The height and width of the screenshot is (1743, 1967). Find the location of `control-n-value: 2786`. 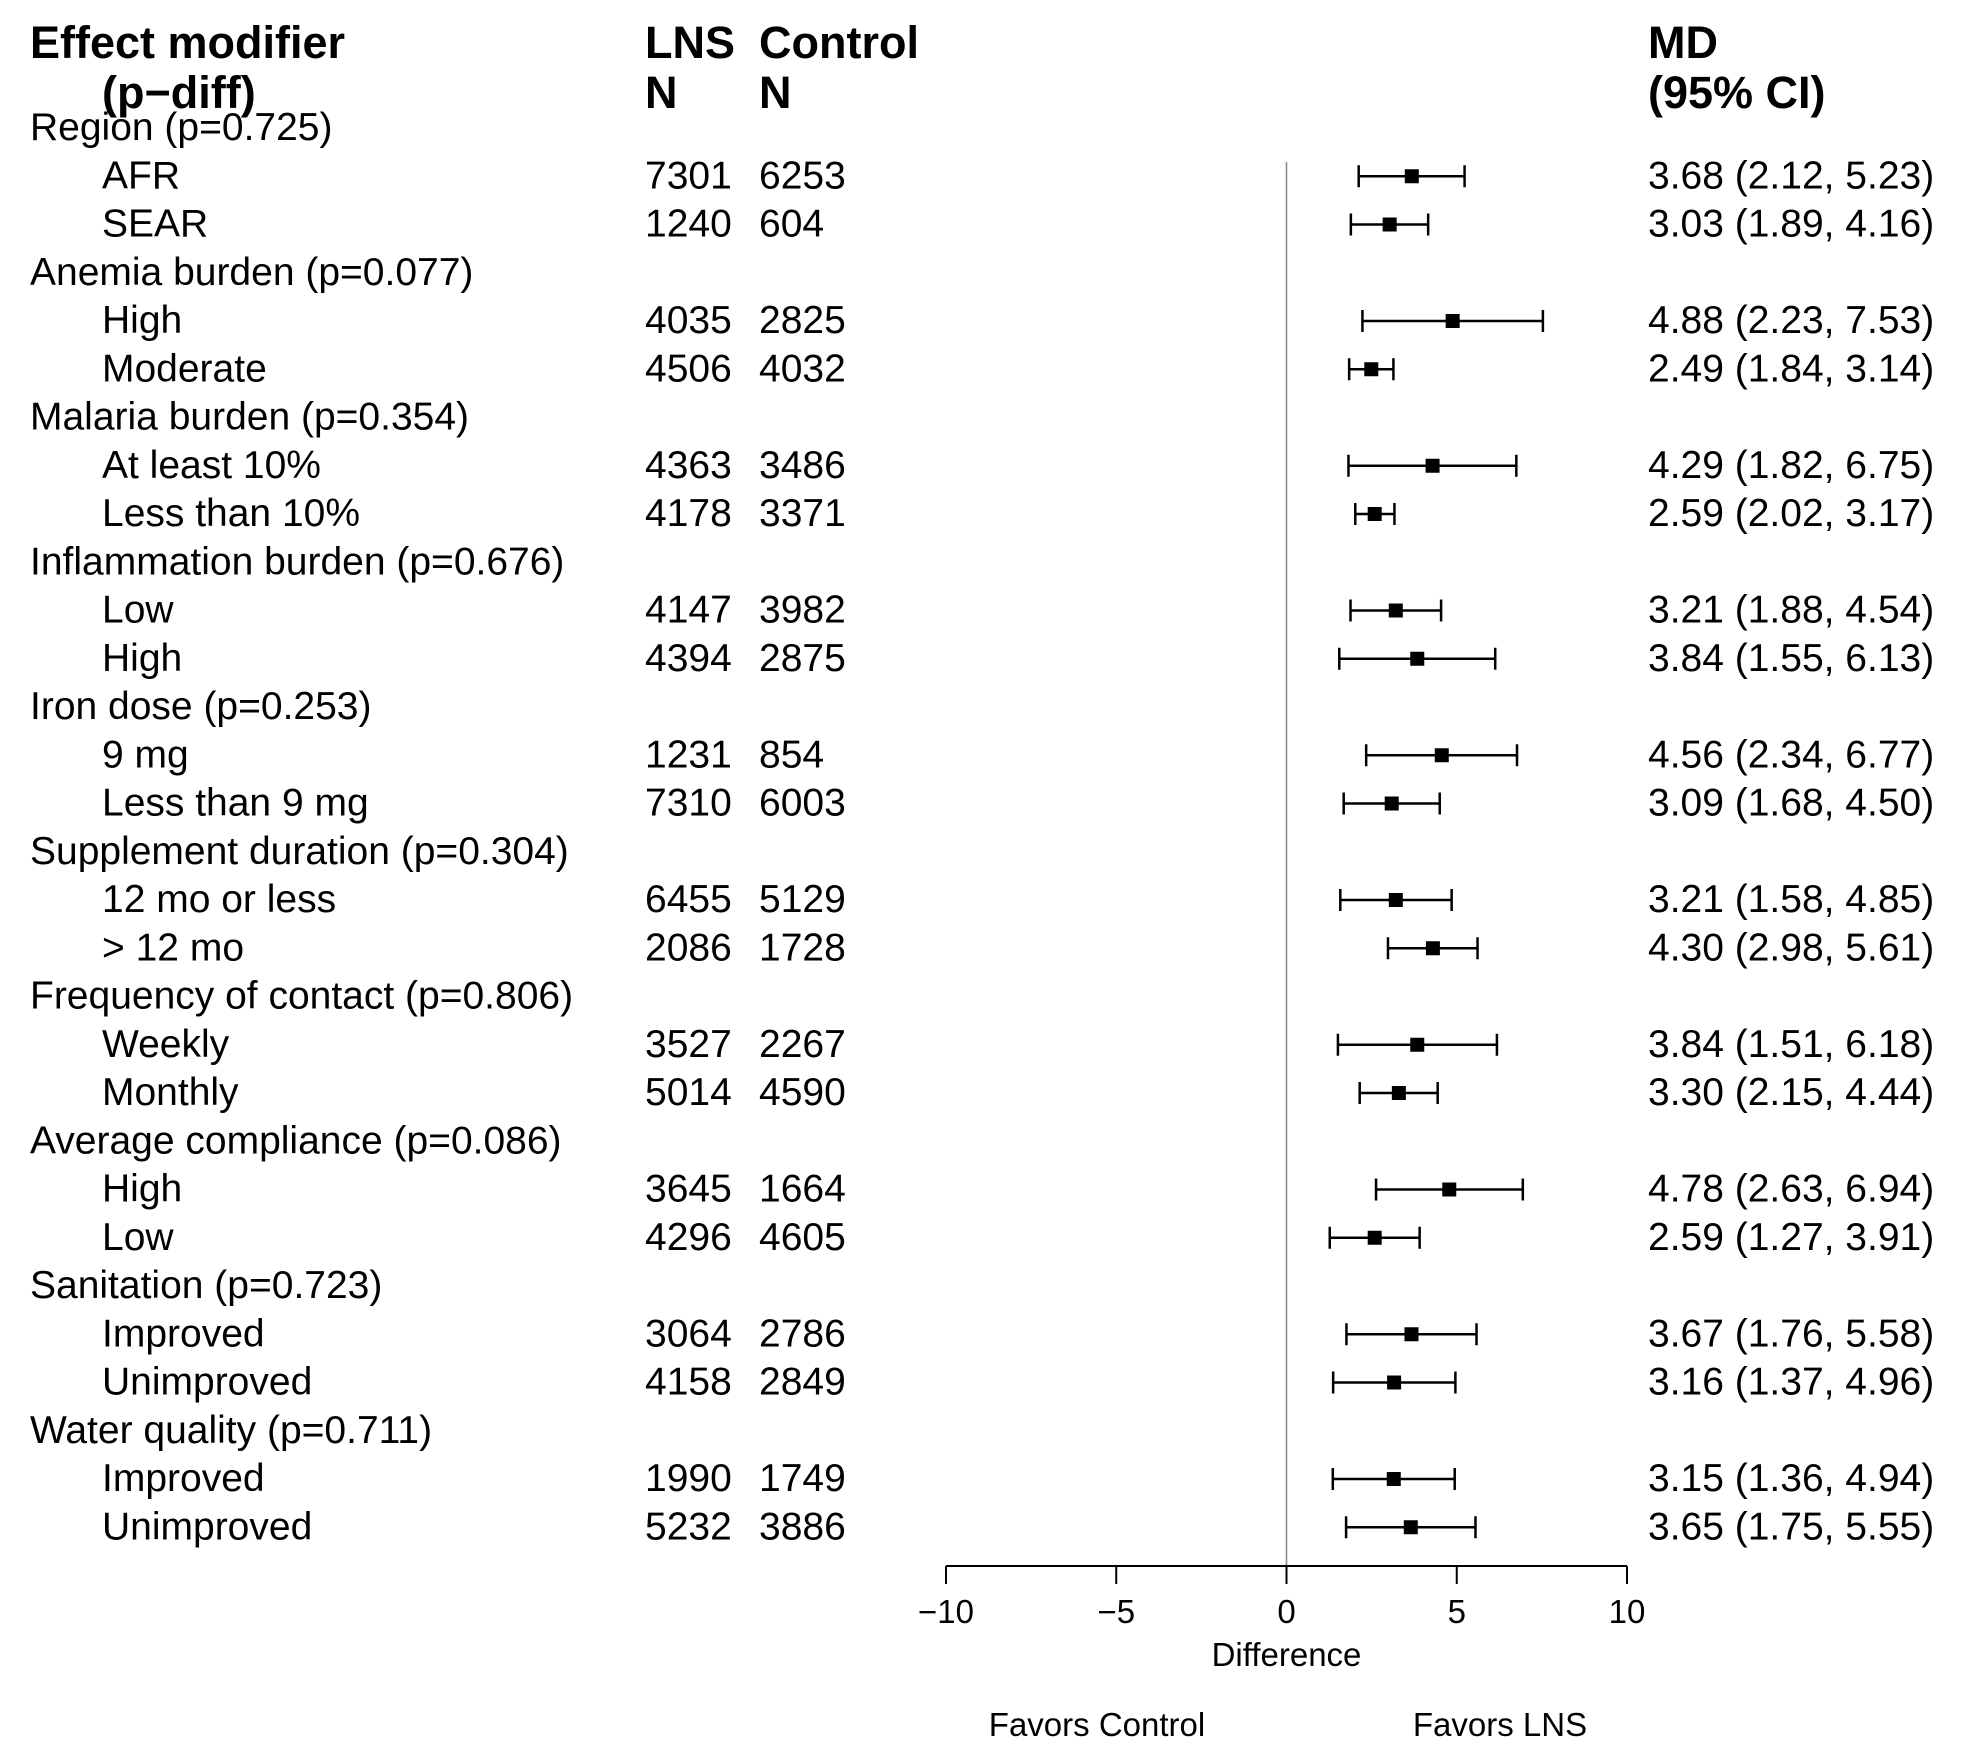

control-n-value: 2786 is located at coordinates (802, 1333).